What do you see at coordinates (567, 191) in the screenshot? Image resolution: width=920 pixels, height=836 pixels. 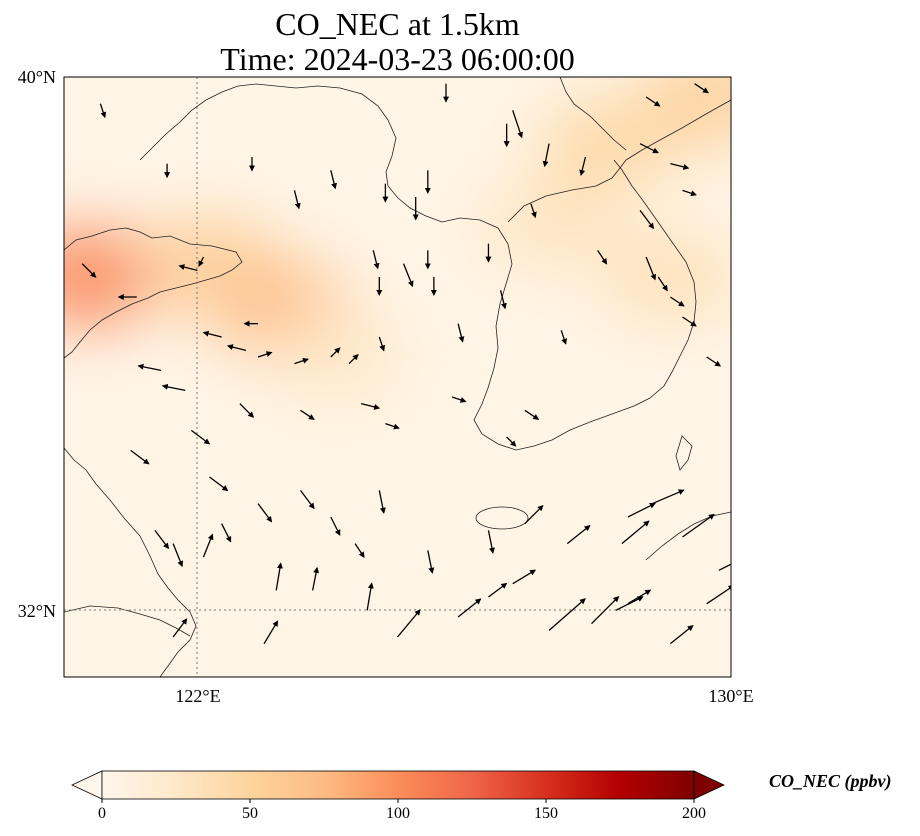 I see `korea-north-border` at bounding box center [567, 191].